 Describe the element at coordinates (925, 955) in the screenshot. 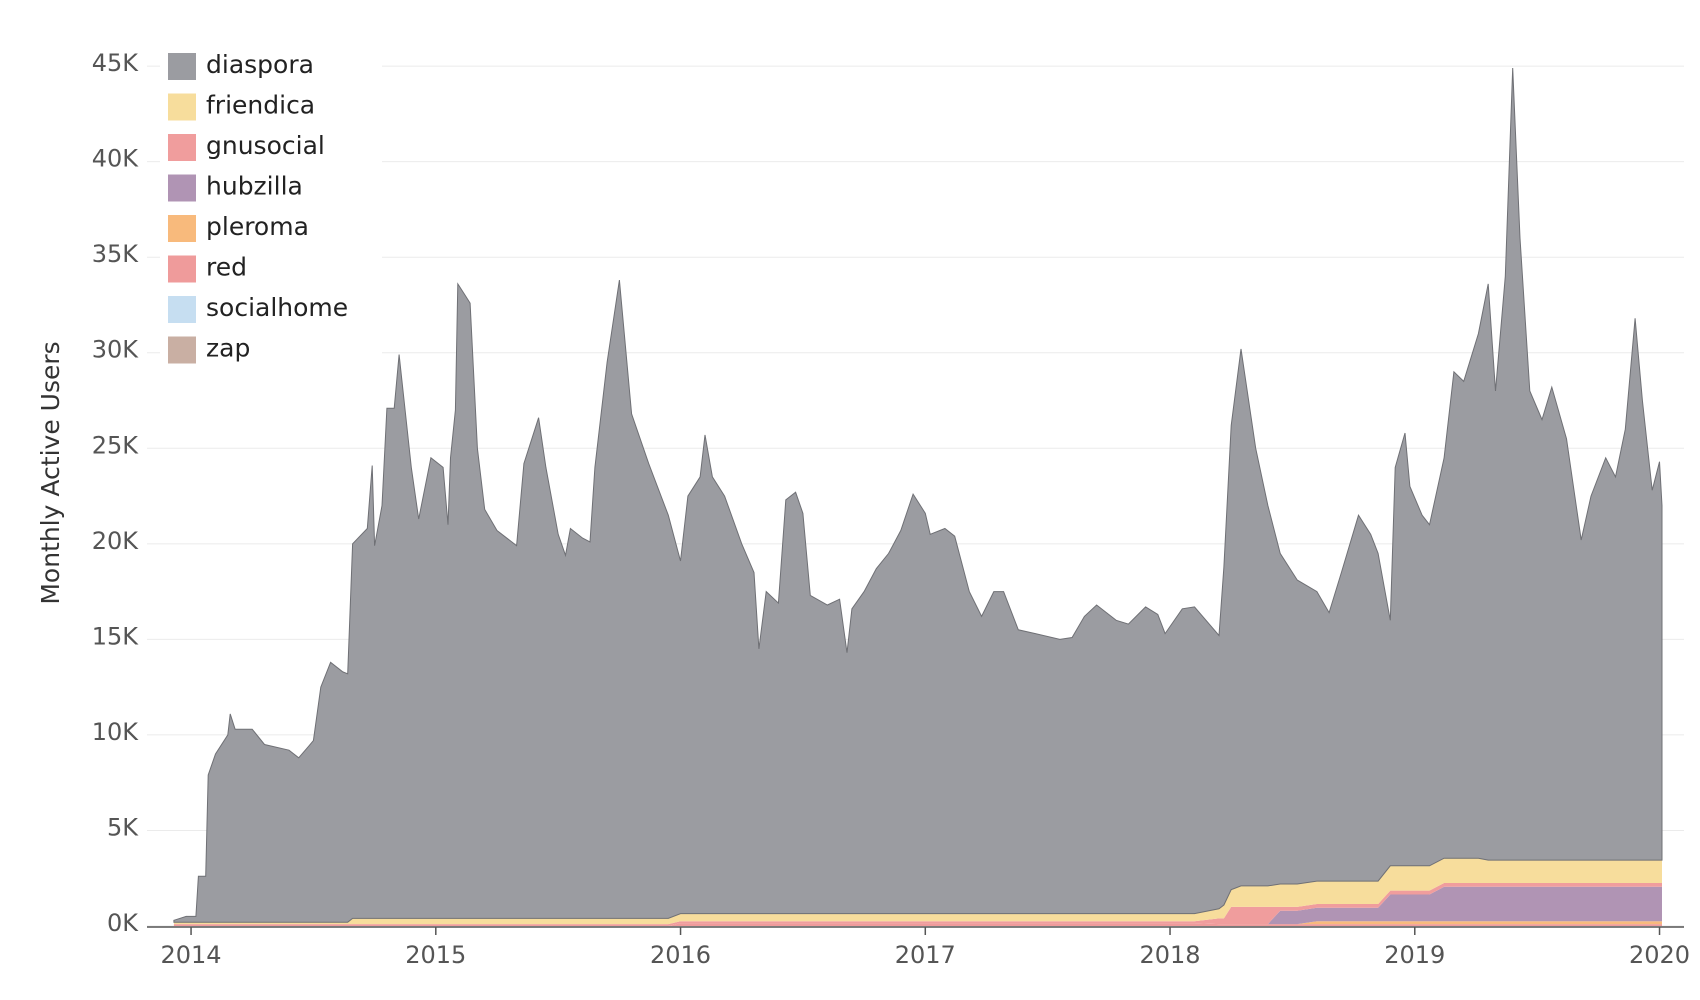

I see `x-tick-label: 2017` at that location.